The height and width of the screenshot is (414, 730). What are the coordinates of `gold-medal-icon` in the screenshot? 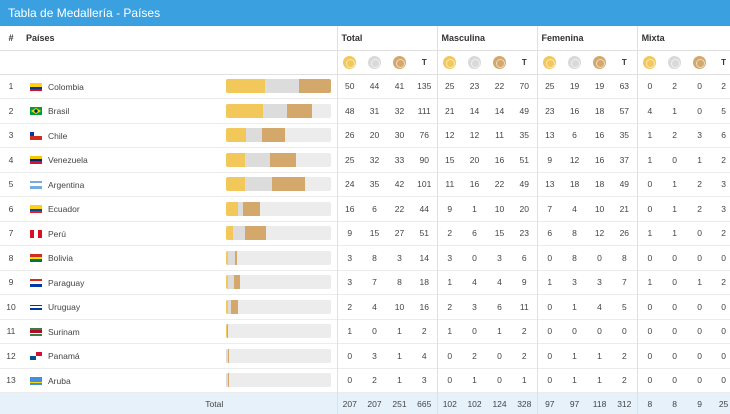 It's located at (350, 62).